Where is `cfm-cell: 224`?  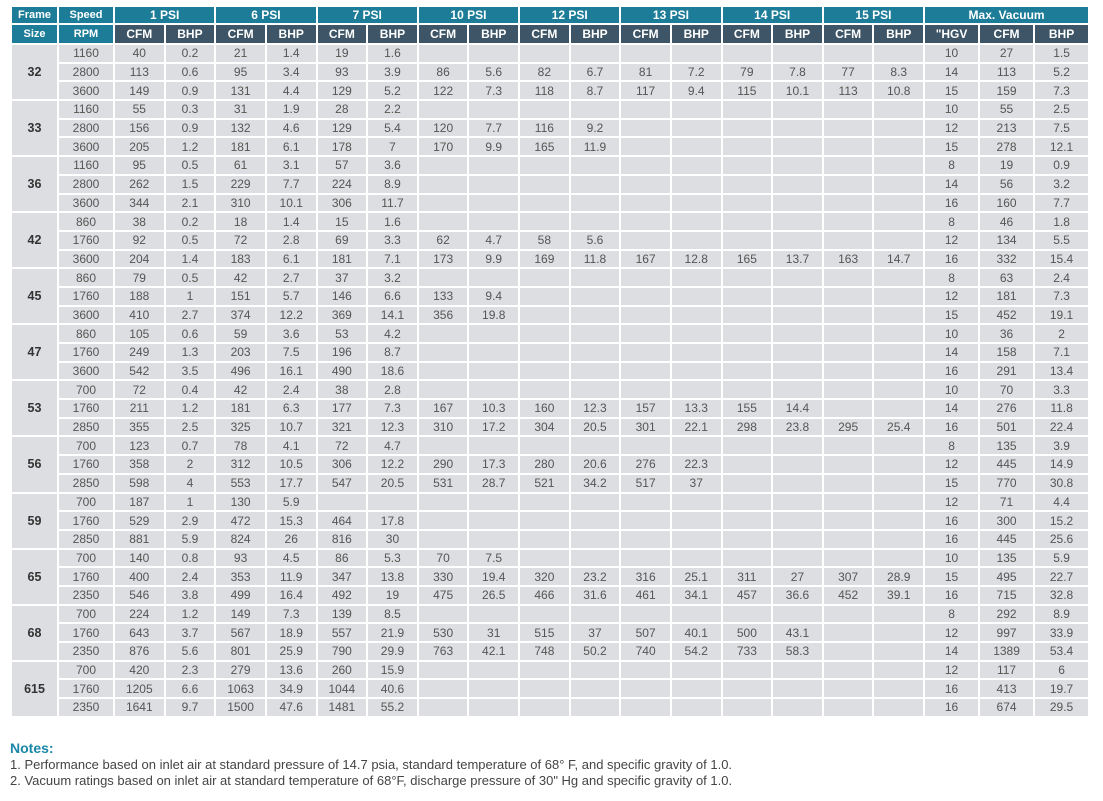 cfm-cell: 224 is located at coordinates (342, 184).